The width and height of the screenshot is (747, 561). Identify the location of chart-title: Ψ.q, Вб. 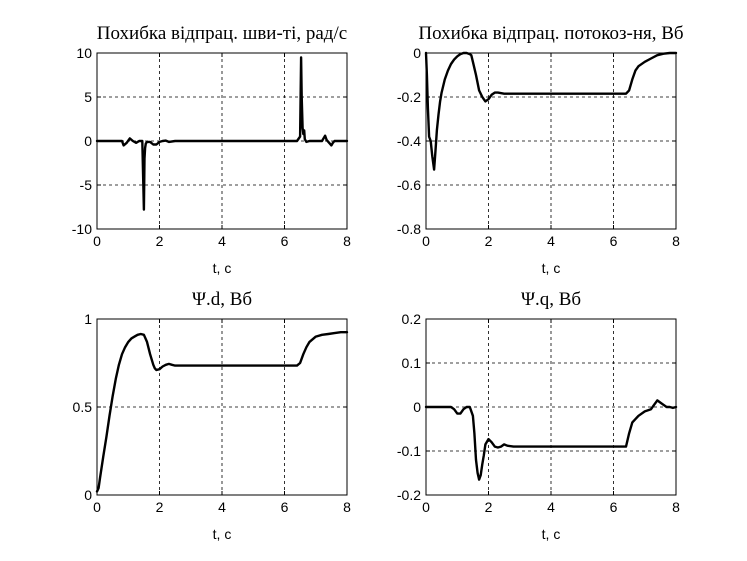
(551, 299).